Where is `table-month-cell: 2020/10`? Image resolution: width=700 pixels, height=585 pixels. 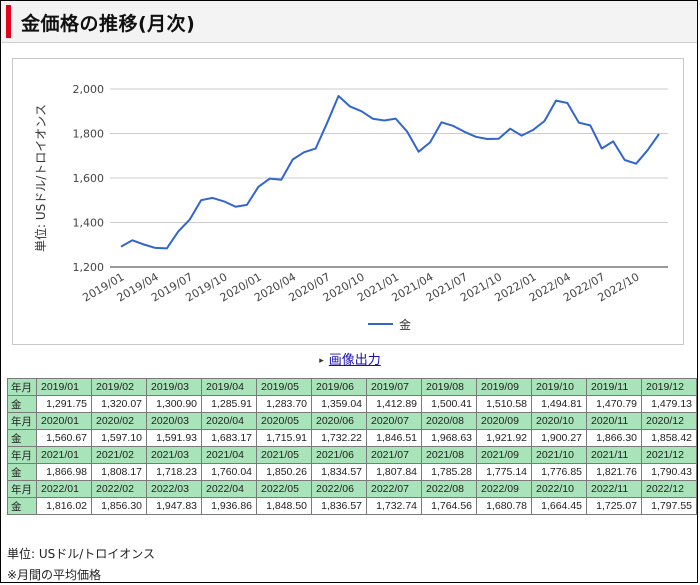
table-month-cell: 2020/10 is located at coordinates (559, 421).